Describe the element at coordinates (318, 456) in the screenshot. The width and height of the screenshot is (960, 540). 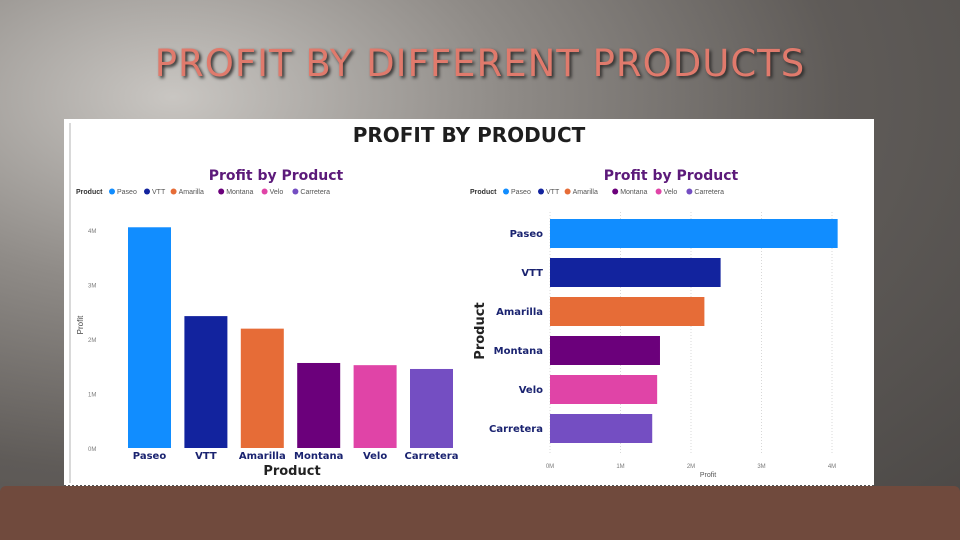
I see `chart1-category-label: Montana` at that location.